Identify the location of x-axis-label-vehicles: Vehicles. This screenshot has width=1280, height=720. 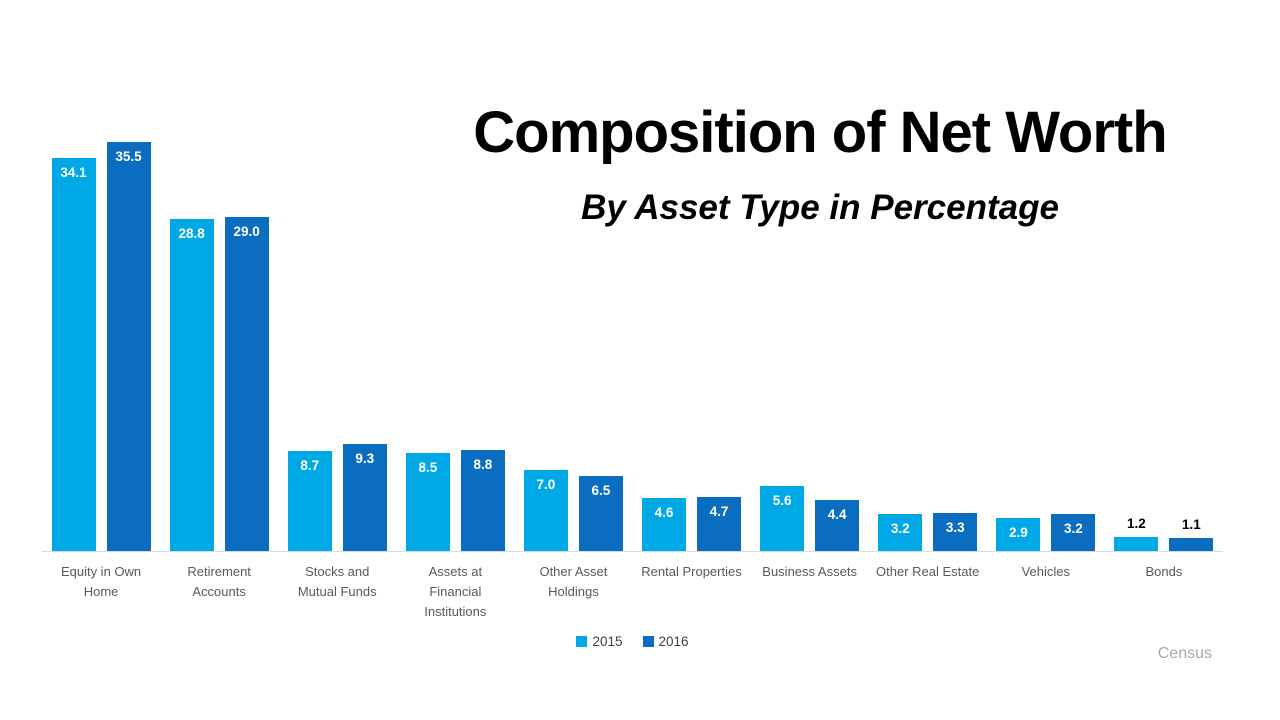
(1045, 571).